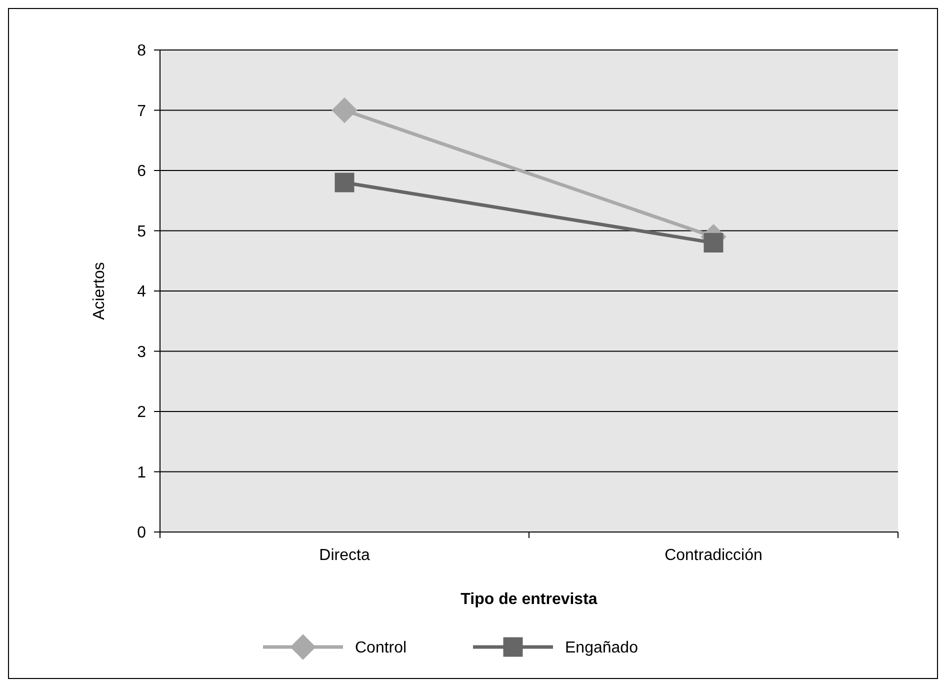 The height and width of the screenshot is (687, 946). What do you see at coordinates (141, 111) in the screenshot?
I see `y-tick-label: 7` at bounding box center [141, 111].